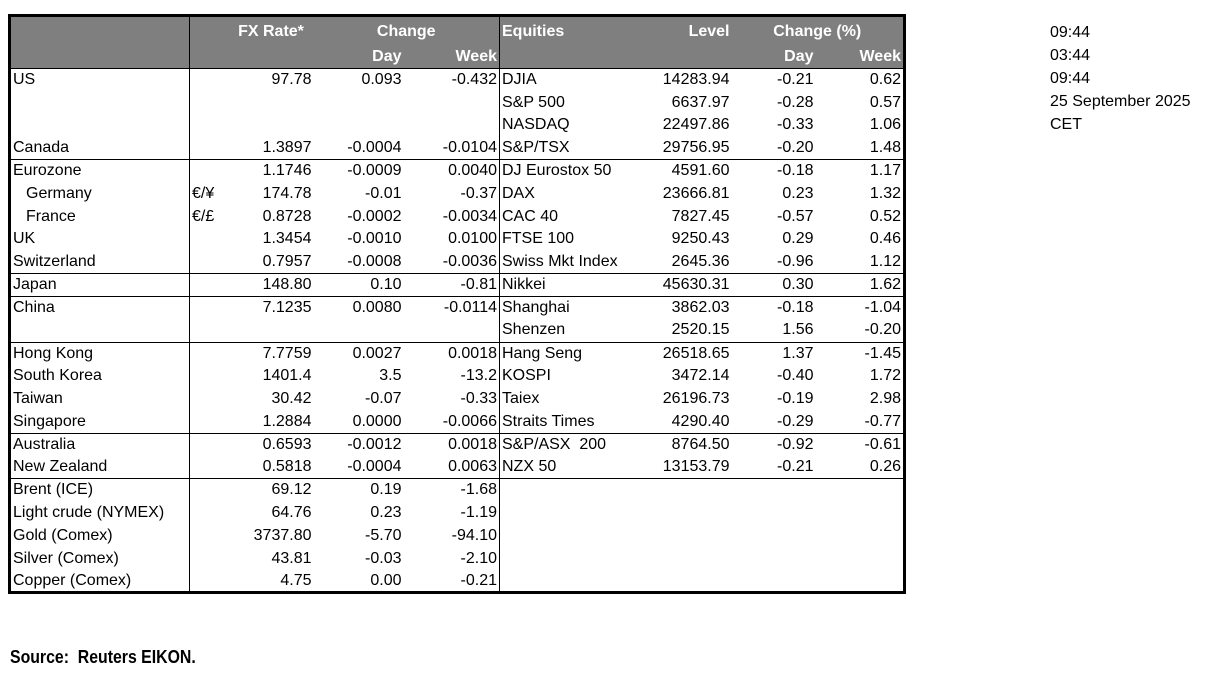 Image resolution: width=1216 pixels, height=676 pixels. What do you see at coordinates (451, 468) in the screenshot?
I see `fx-change-week-cell: 0.0063` at bounding box center [451, 468].